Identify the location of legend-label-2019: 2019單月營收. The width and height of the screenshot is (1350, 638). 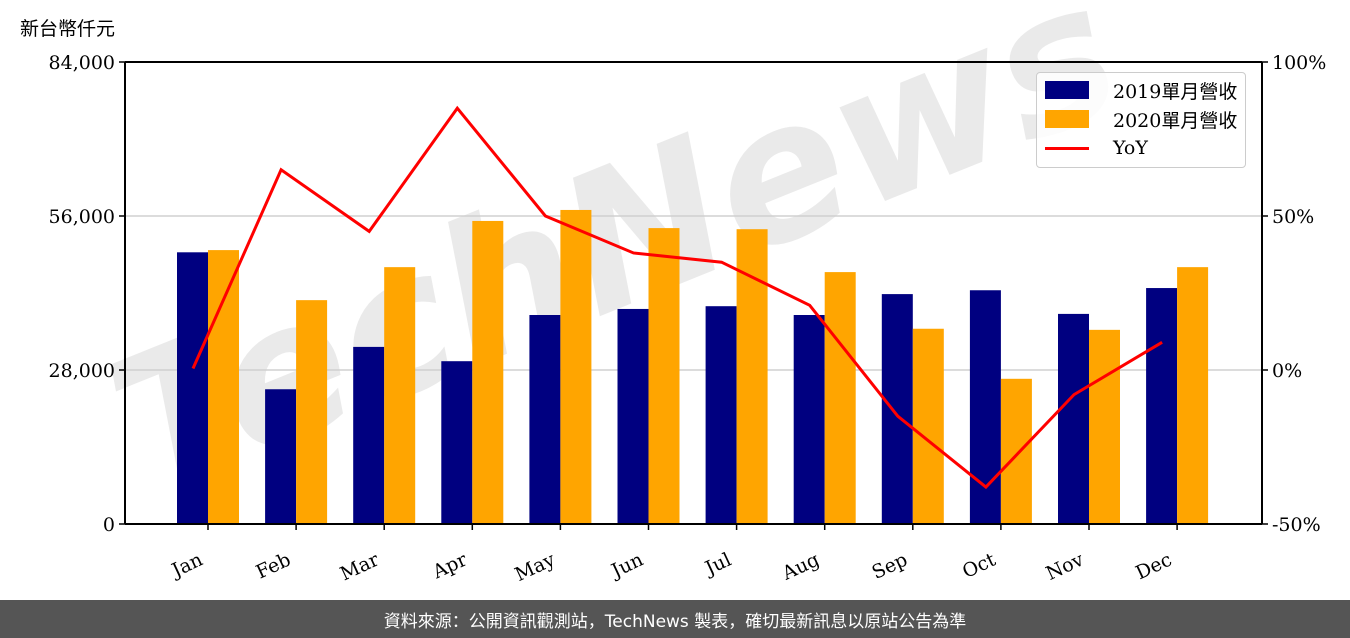
(1175, 91).